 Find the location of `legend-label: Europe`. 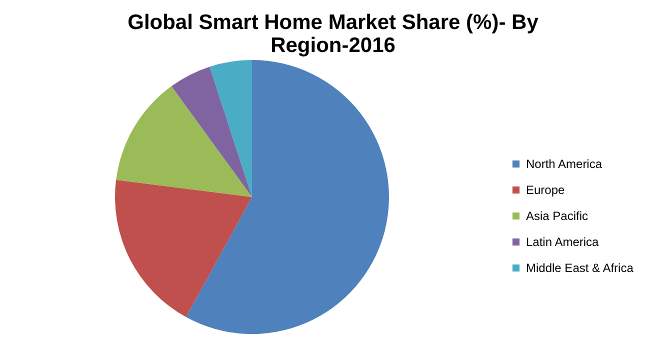

legend-label: Europe is located at coordinates (546, 190).